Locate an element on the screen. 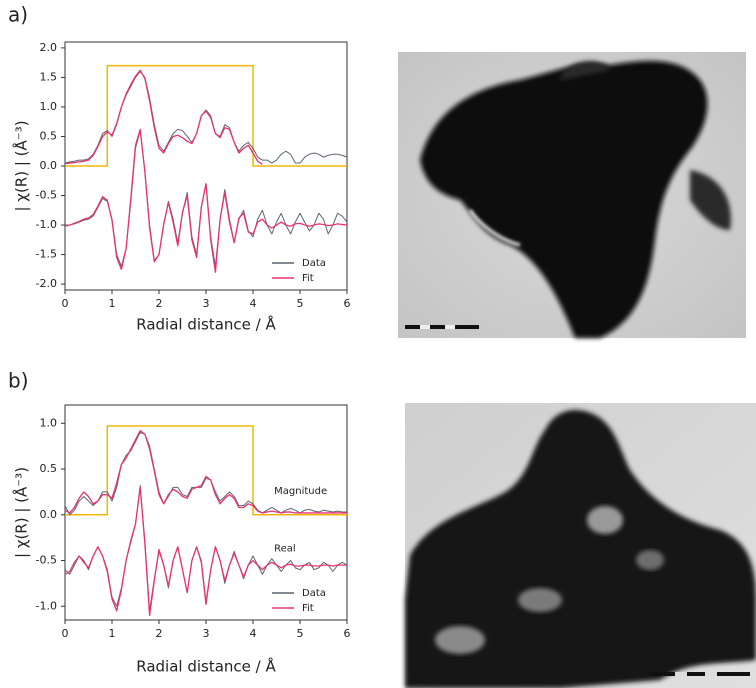 This screenshot has height=688, width=756. panel-label: a) is located at coordinates (18, 15).